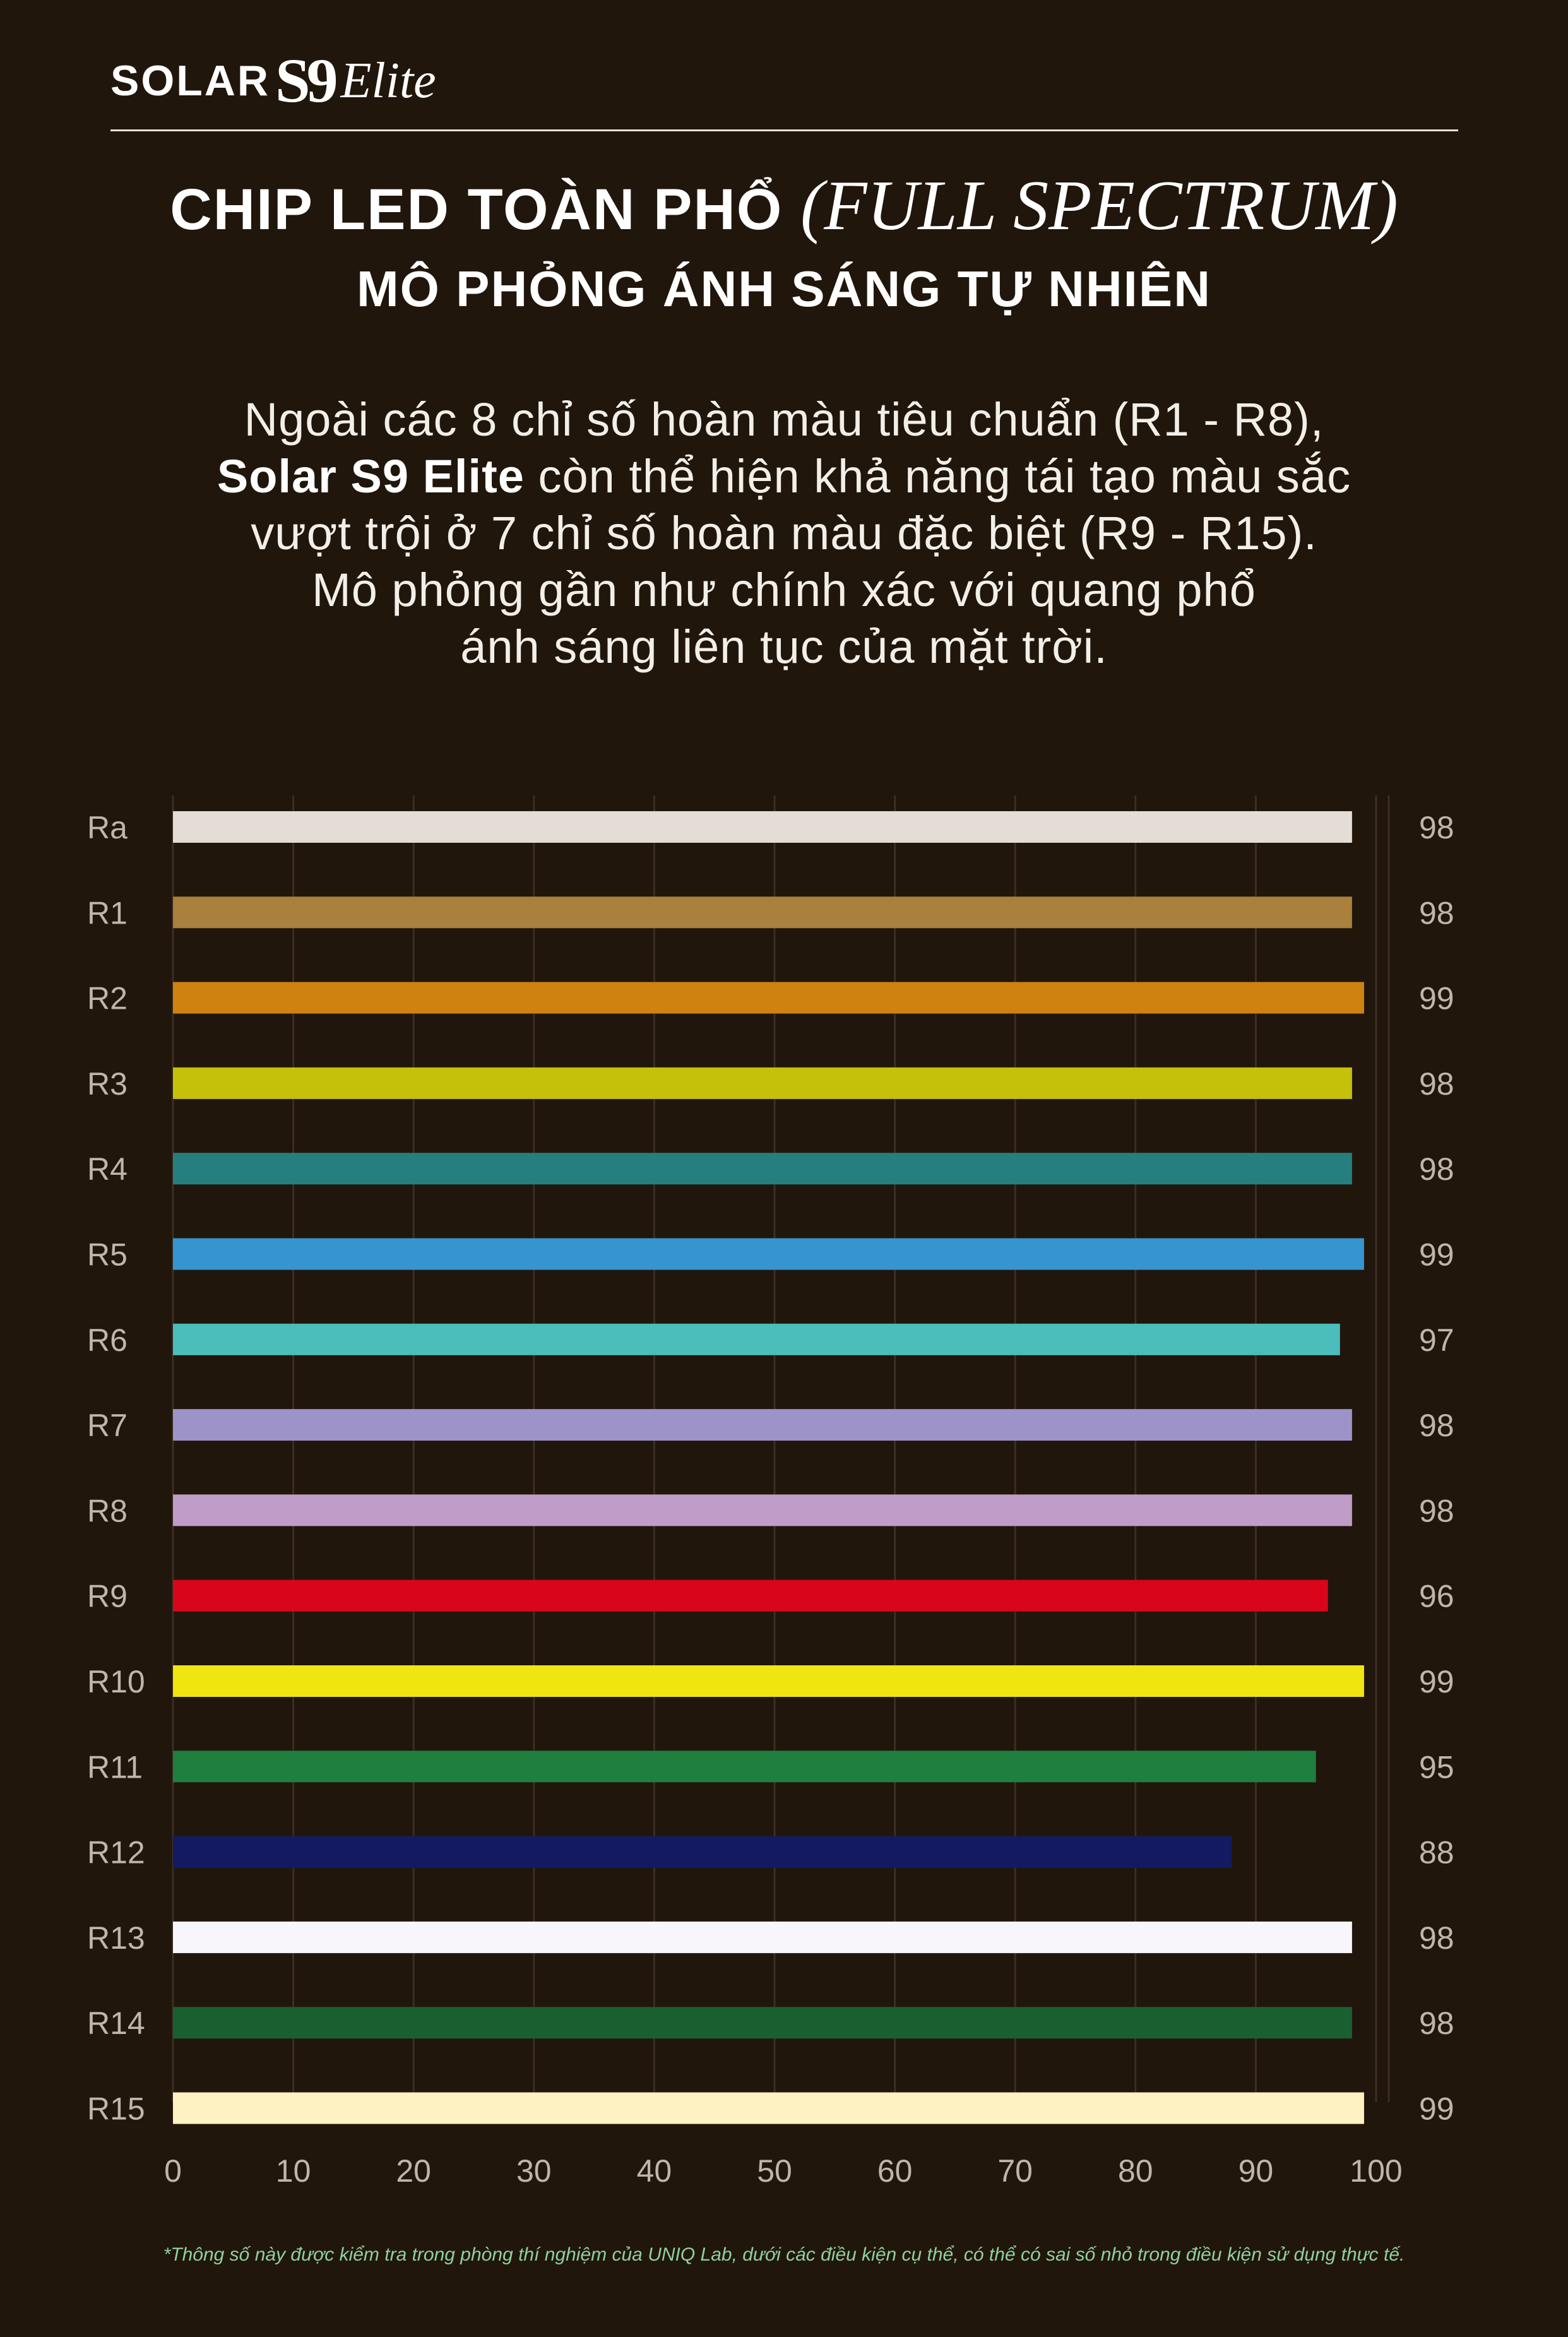 The height and width of the screenshot is (2337, 1568). What do you see at coordinates (784, 130) in the screenshot?
I see `header-divider` at bounding box center [784, 130].